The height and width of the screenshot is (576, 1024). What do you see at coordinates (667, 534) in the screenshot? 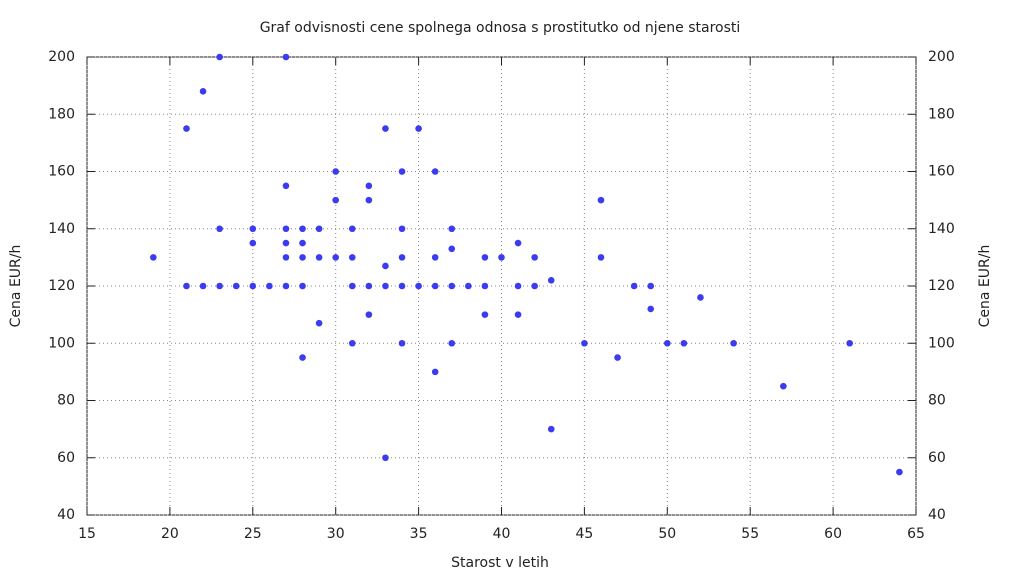
I see `x-tick-label: 50` at bounding box center [667, 534].